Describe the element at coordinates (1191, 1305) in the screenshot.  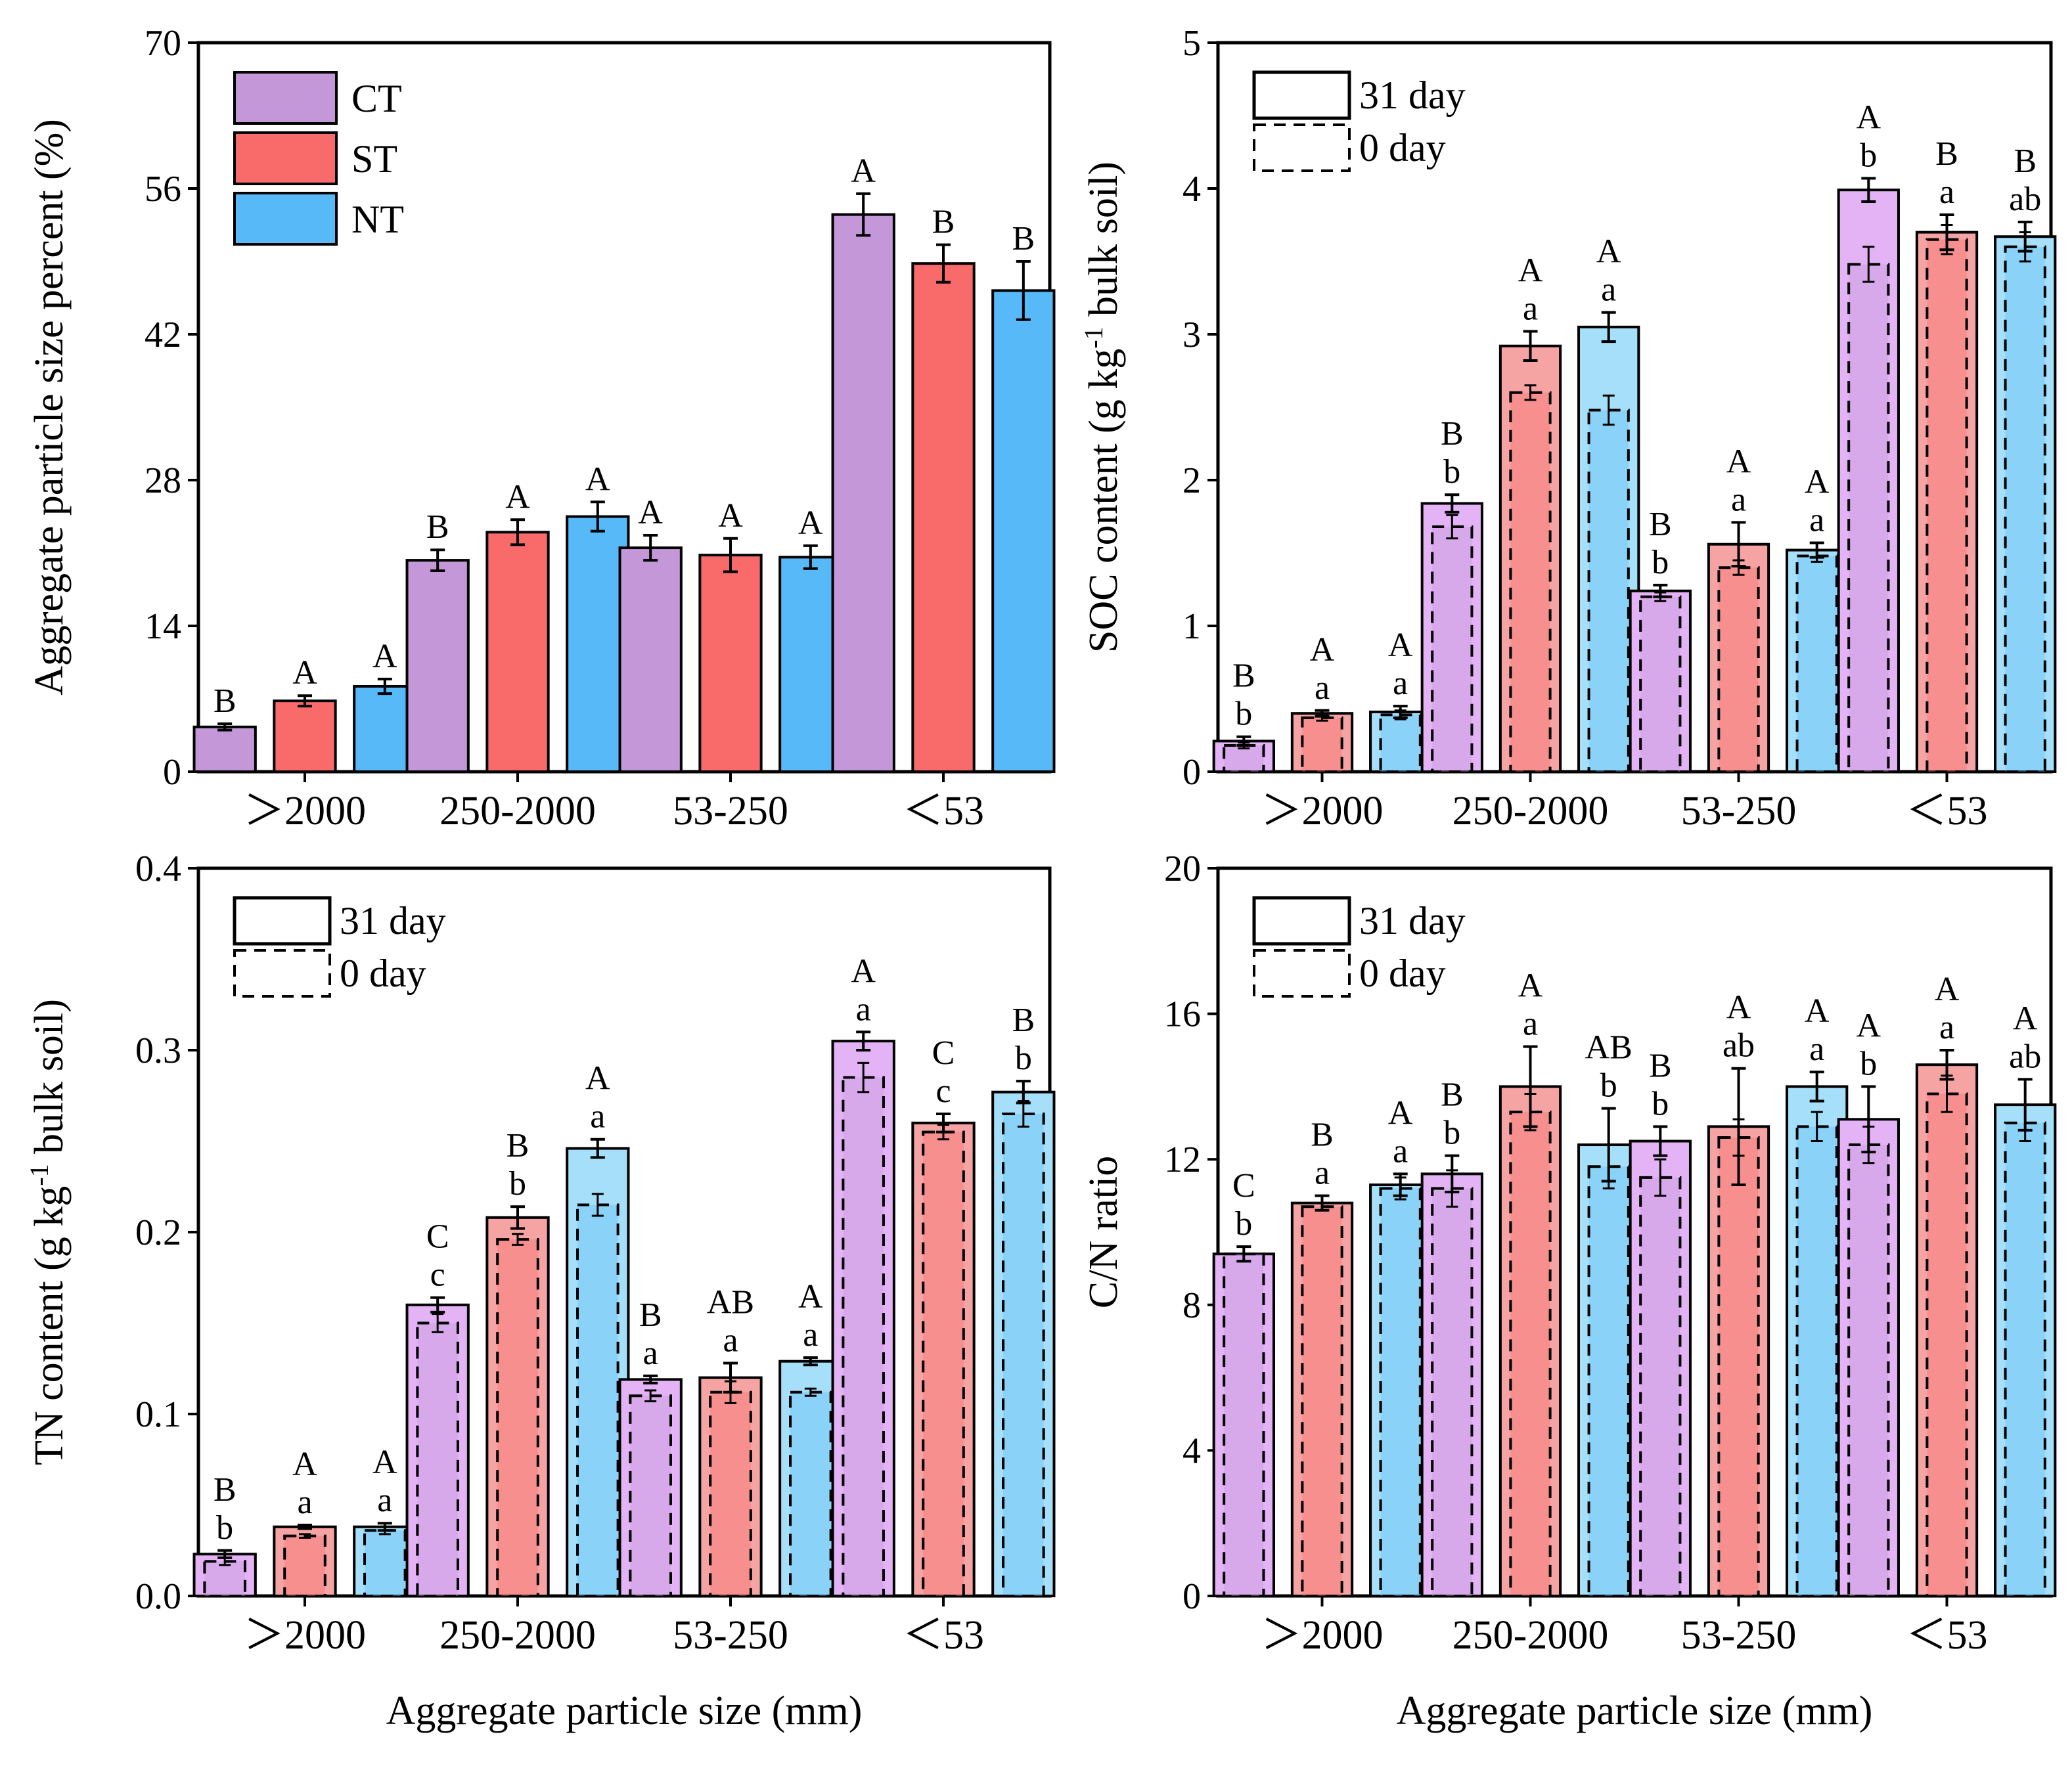
I see `y-tick-label: 8` at that location.